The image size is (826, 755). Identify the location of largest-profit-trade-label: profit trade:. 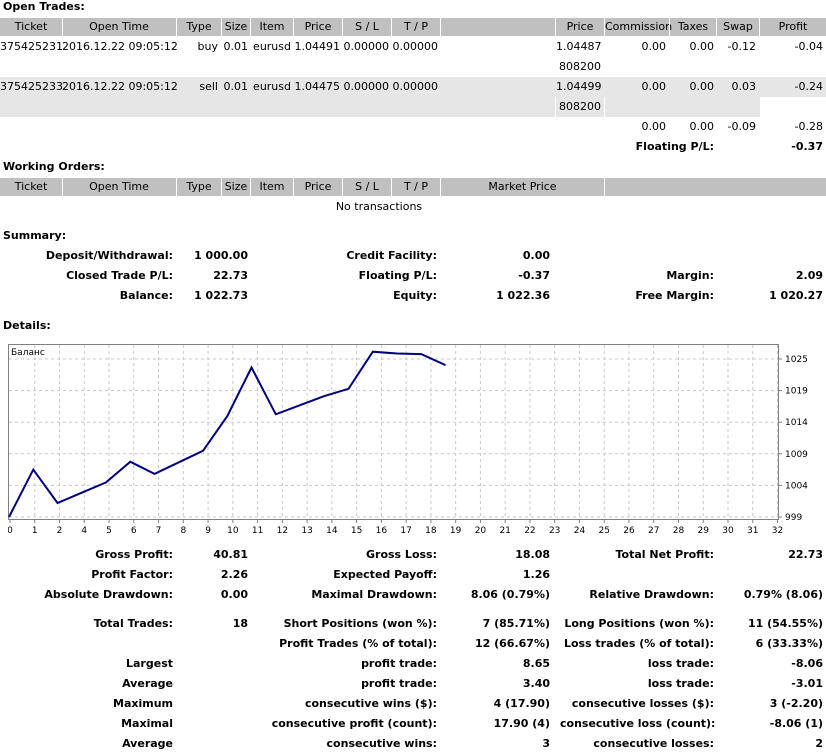
(399, 663).